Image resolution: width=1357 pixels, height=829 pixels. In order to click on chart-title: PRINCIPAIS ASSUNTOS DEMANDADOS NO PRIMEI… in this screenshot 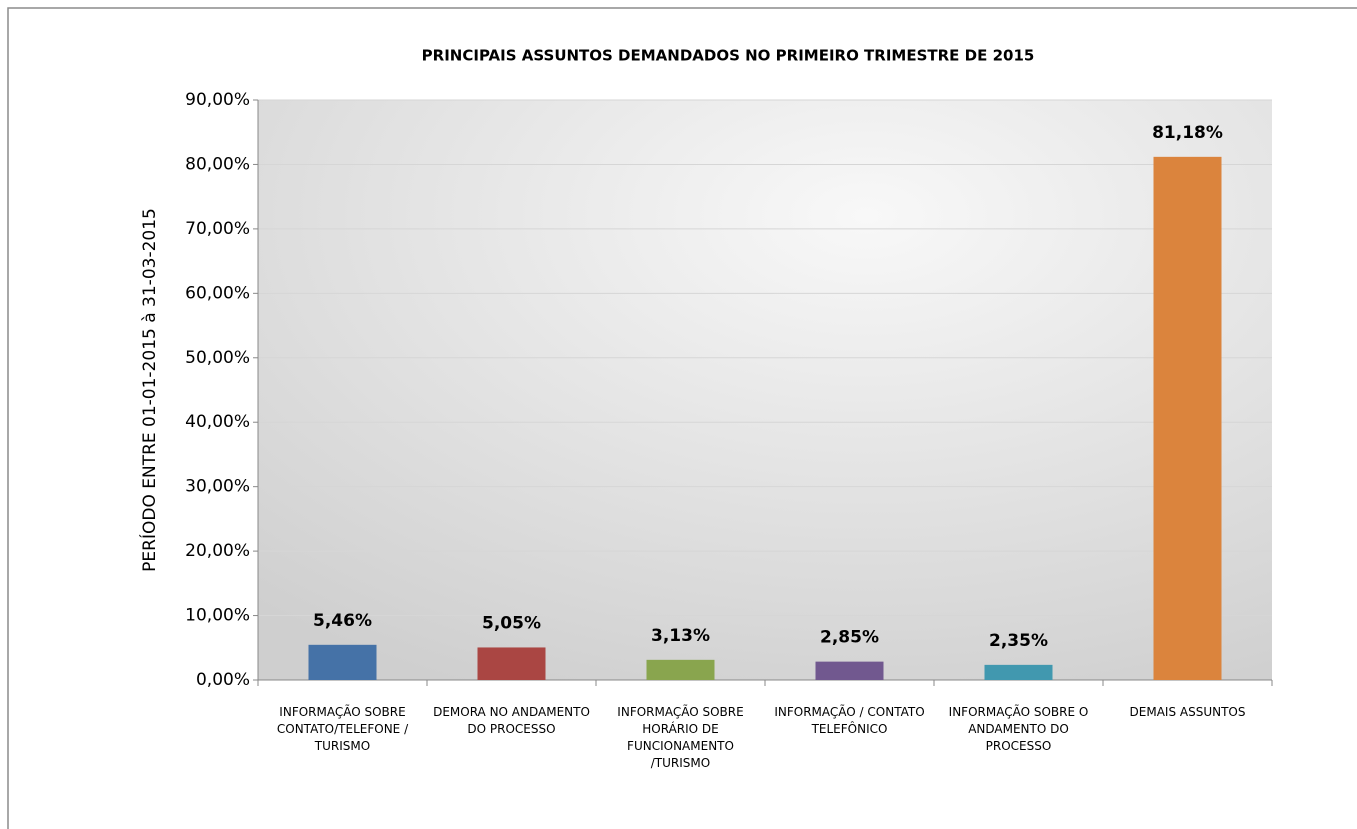, I will do `click(728, 56)`.